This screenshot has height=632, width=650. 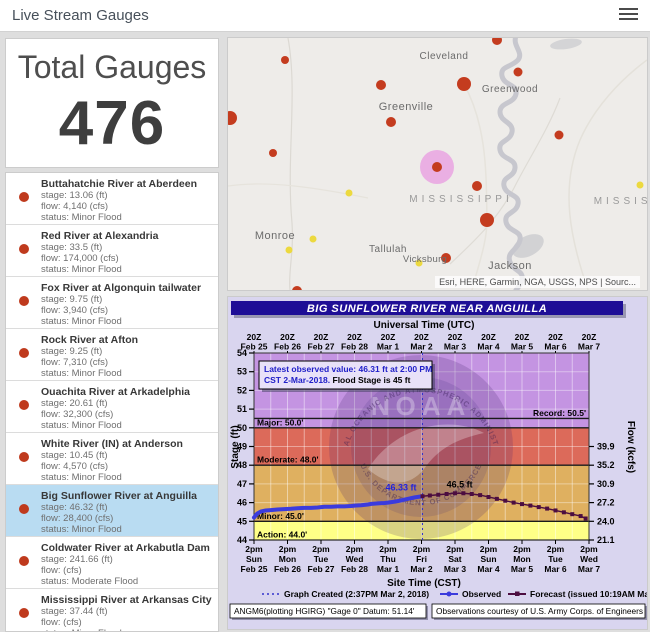 I want to click on forecast-peak-label: 46.5 ft, so click(x=460, y=484).